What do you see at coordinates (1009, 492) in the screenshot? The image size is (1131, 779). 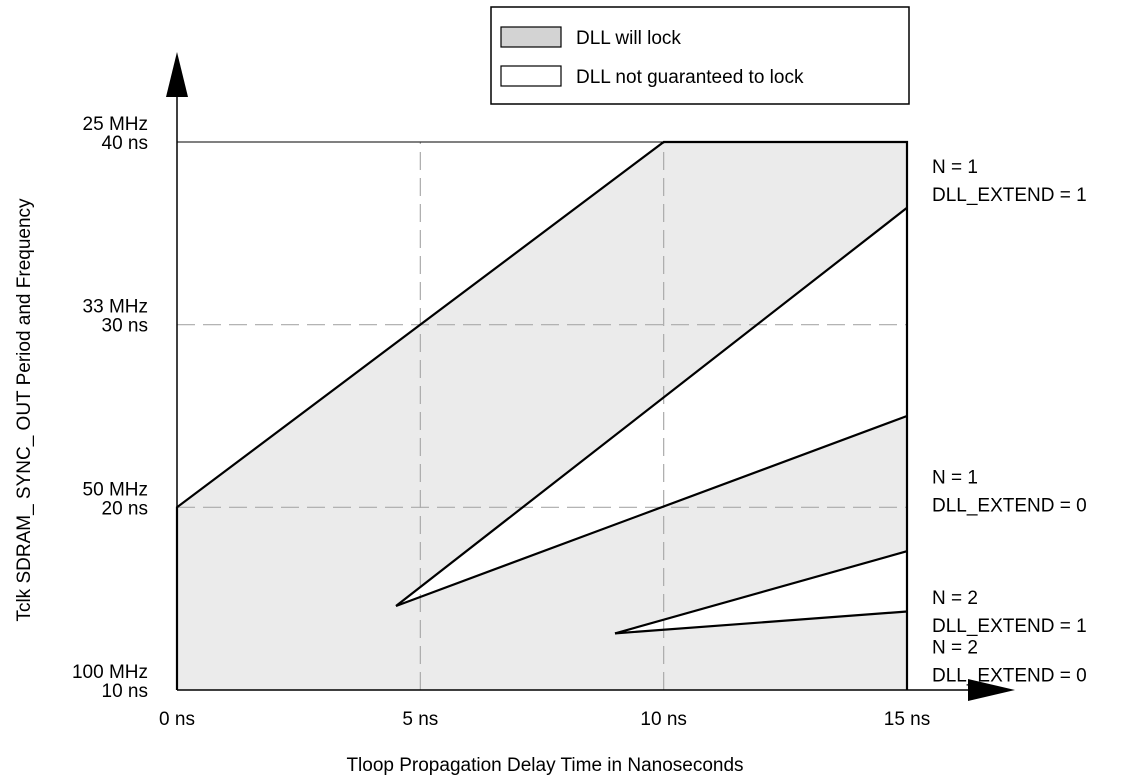 I see `annotation-2: N = 1 DLL_EXTEND = 0` at bounding box center [1009, 492].